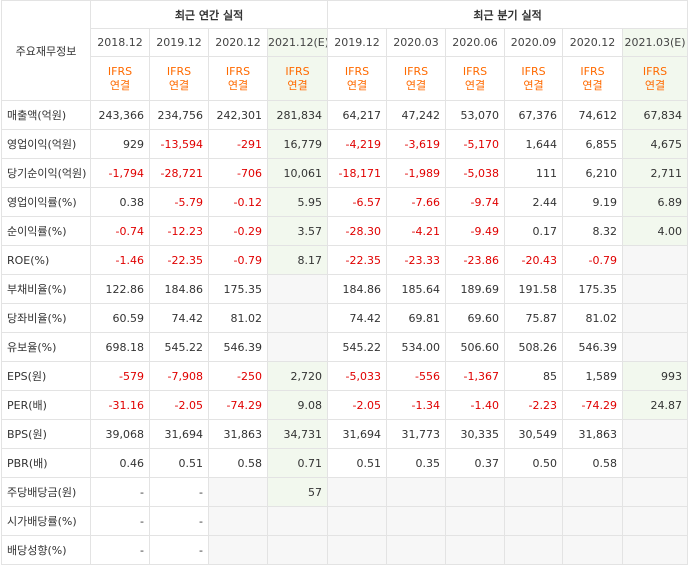 Image resolution: width=688 pixels, height=565 pixels. I want to click on row-label: BPS(원), so click(46, 434).